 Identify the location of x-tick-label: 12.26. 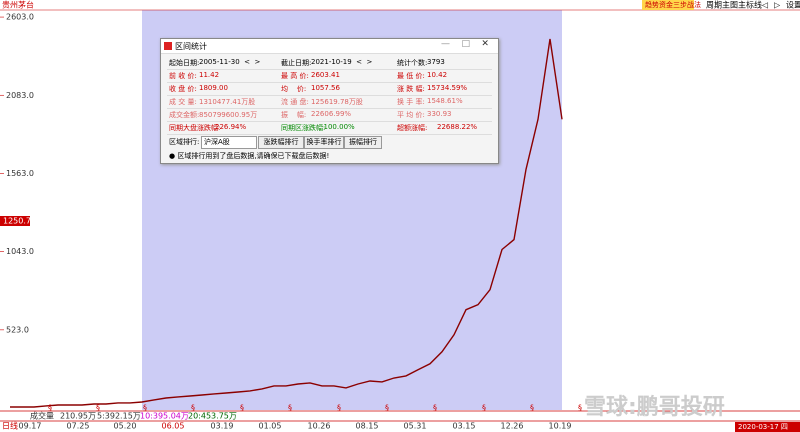
(512, 426).